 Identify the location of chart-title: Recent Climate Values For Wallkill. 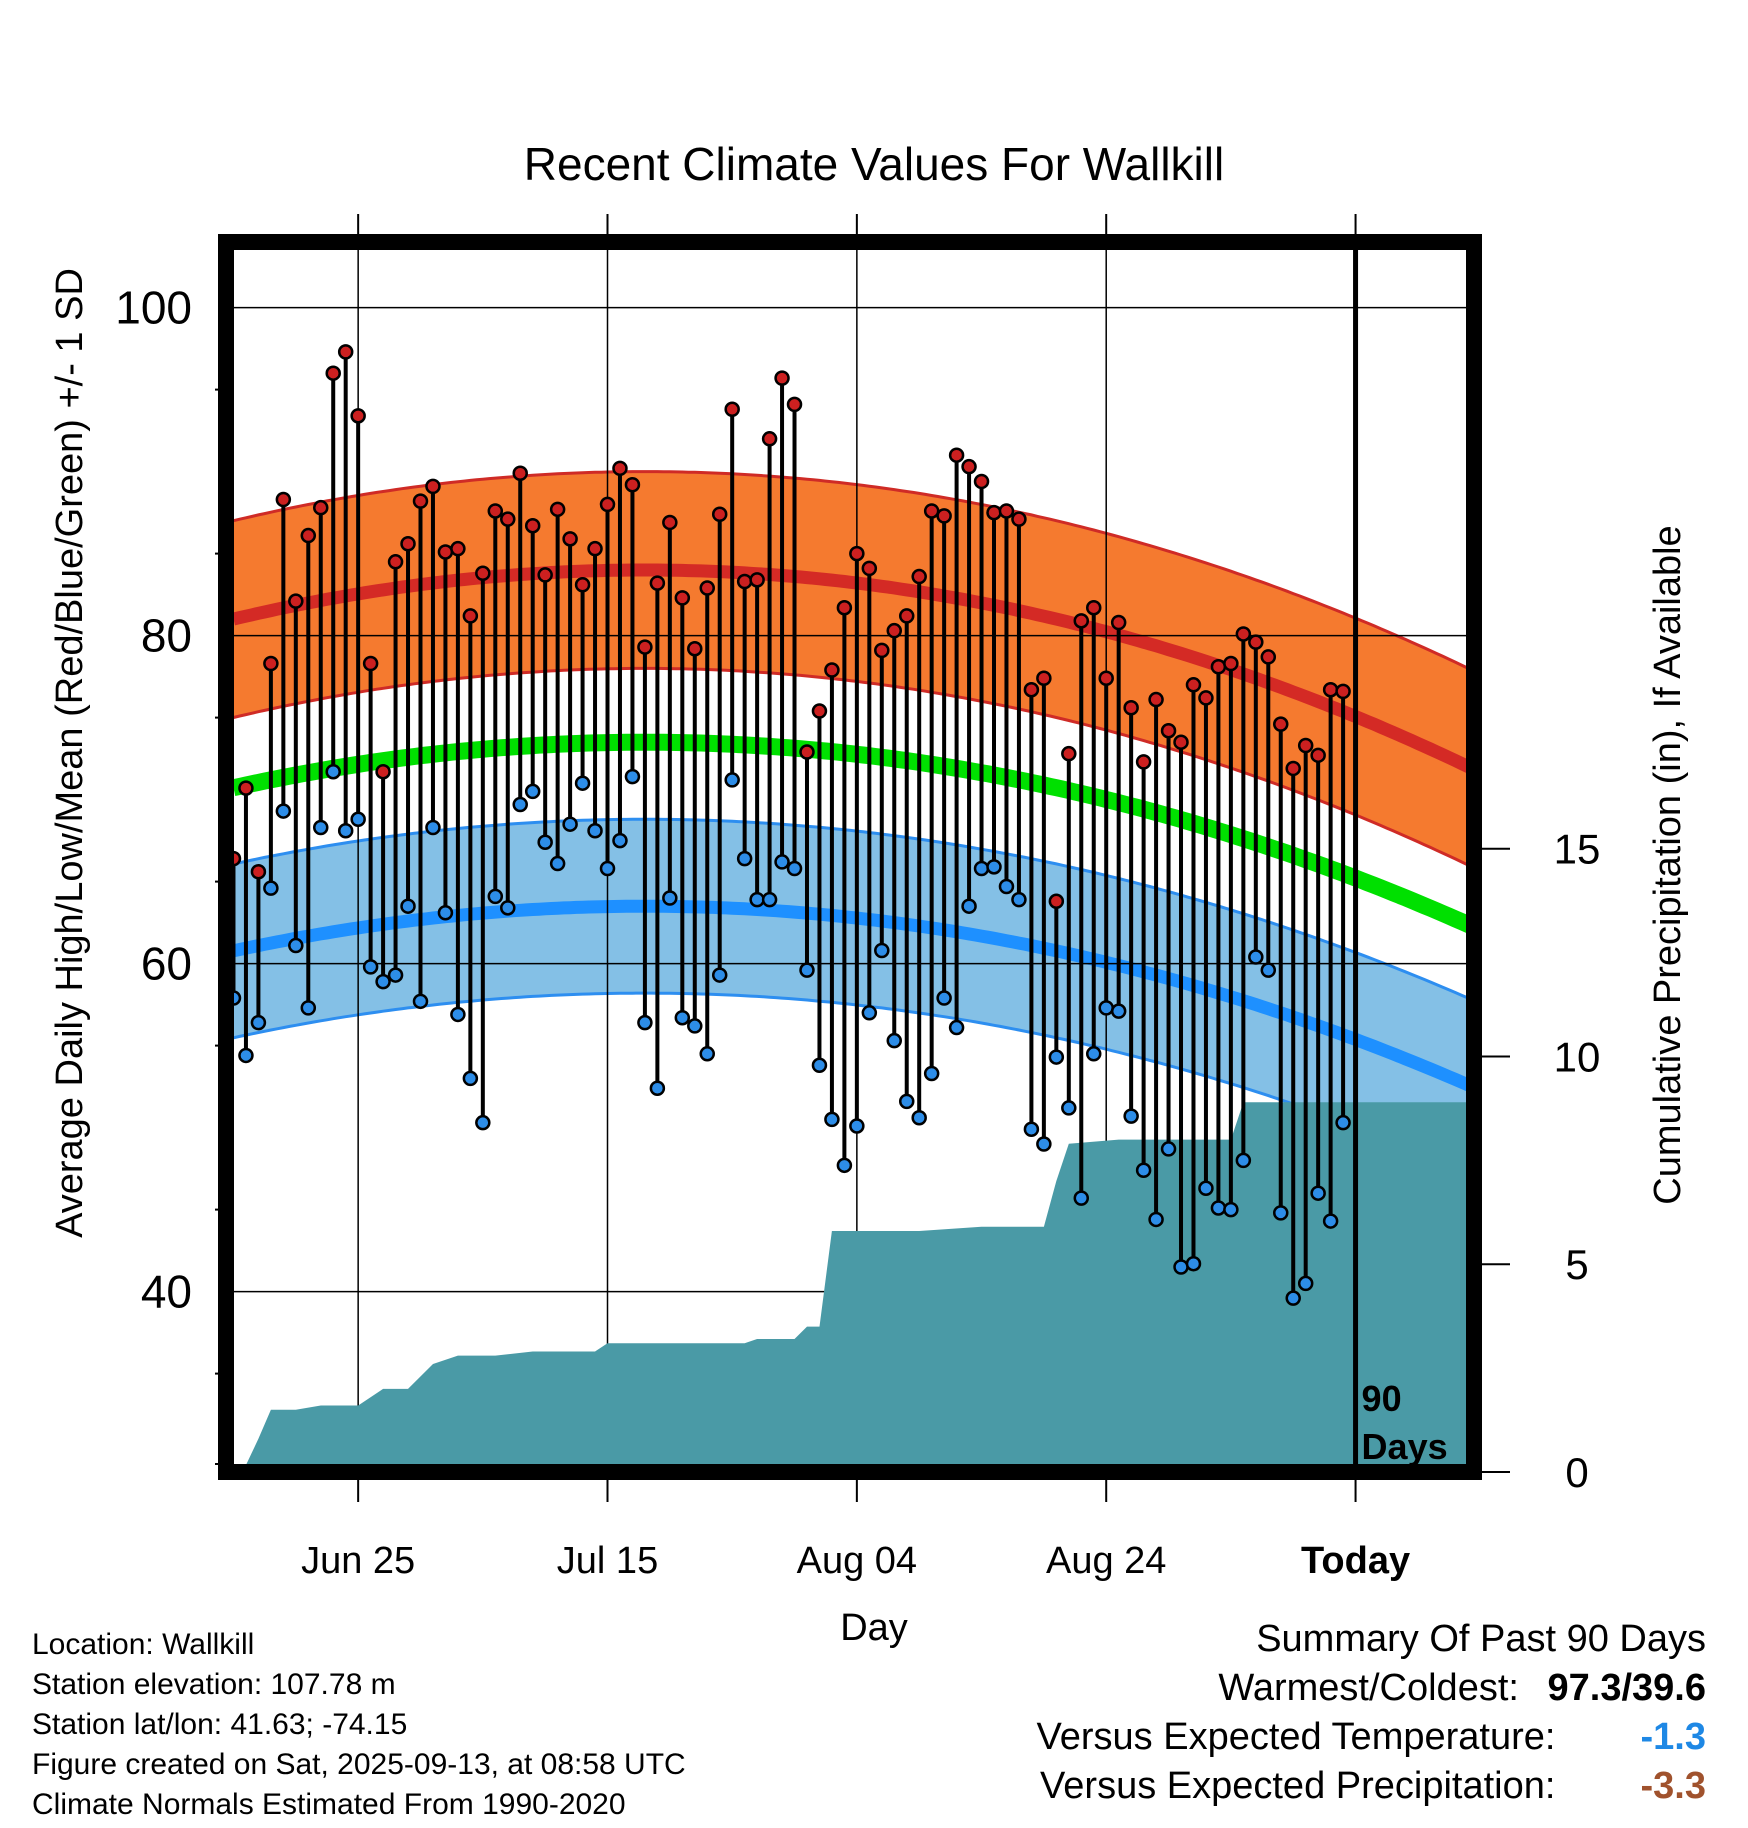
(874, 164).